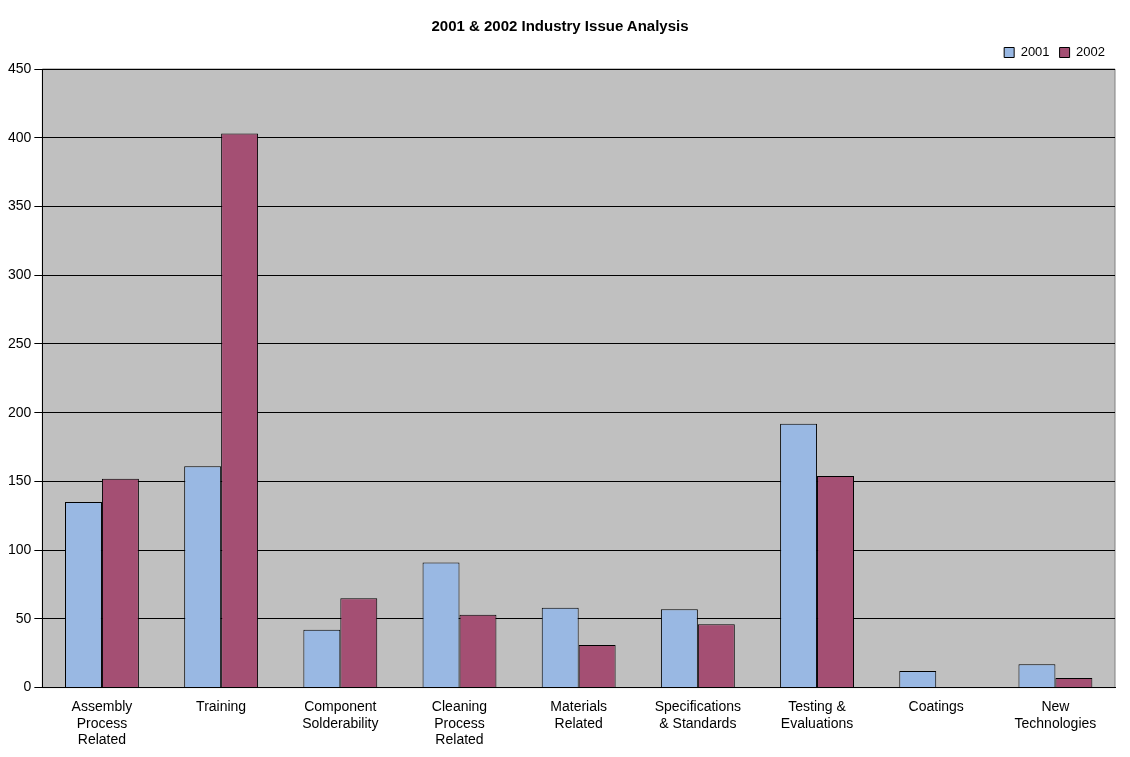  I want to click on x-tick-label: Materials Related, so click(579, 714).